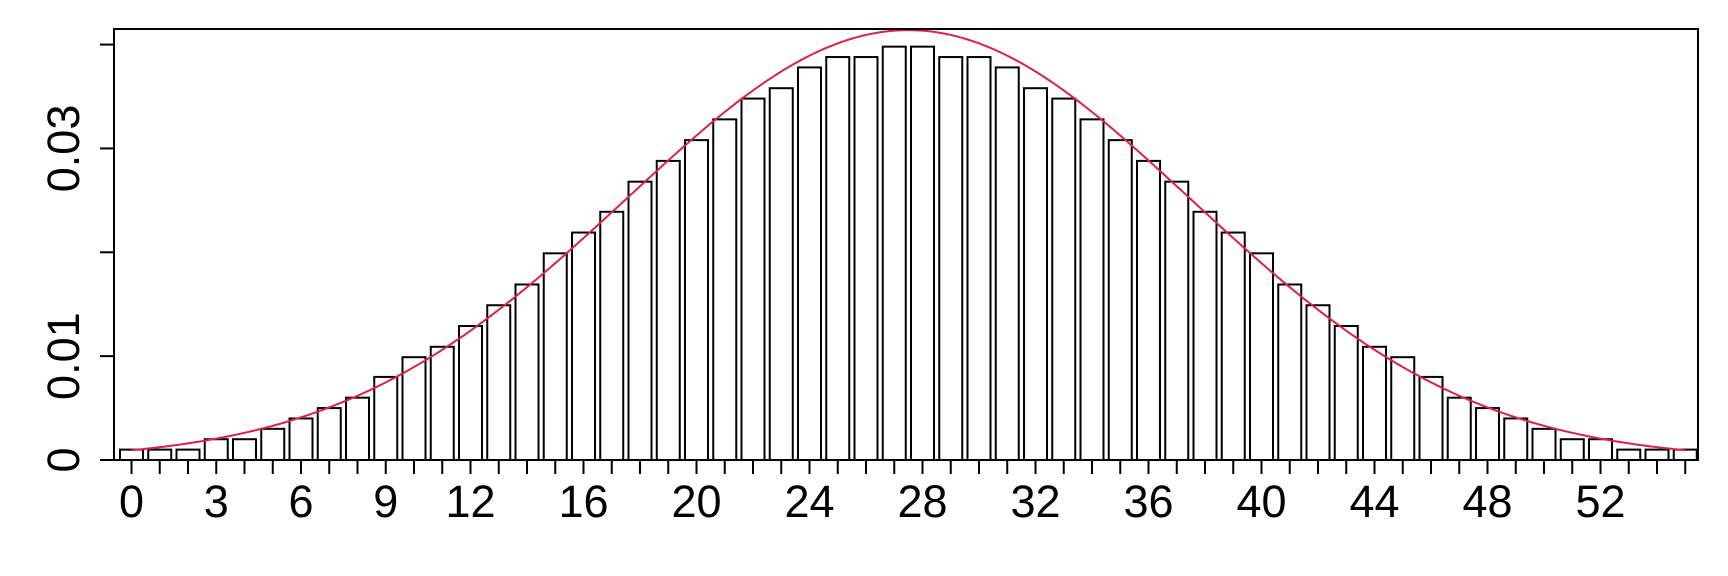  I want to click on x-axis: 0 3 6 9 12 16 20 24 28 32 36 40 44 48 52, so click(903, 493).